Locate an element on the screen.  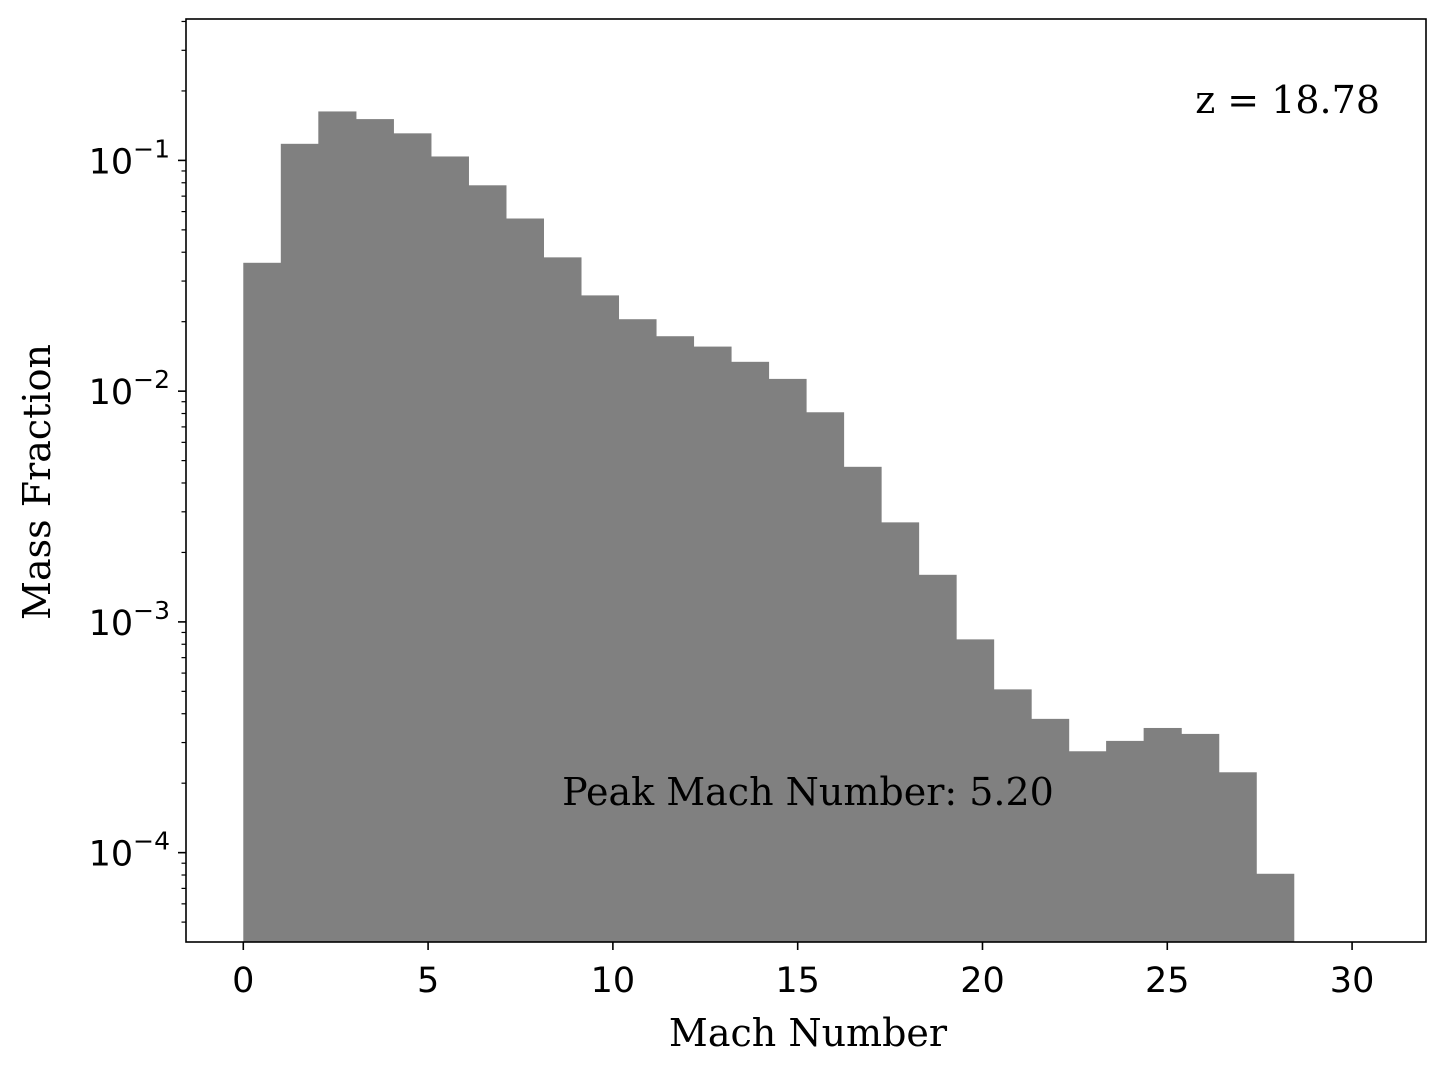
x-tick-label: 0 is located at coordinates (243, 981).